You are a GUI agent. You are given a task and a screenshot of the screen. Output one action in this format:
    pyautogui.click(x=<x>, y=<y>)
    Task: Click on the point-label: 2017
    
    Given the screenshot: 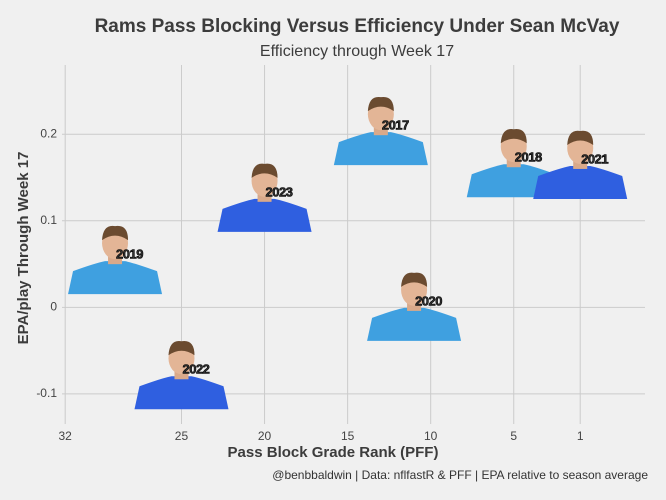 What is the action you would take?
    pyautogui.click(x=395, y=125)
    